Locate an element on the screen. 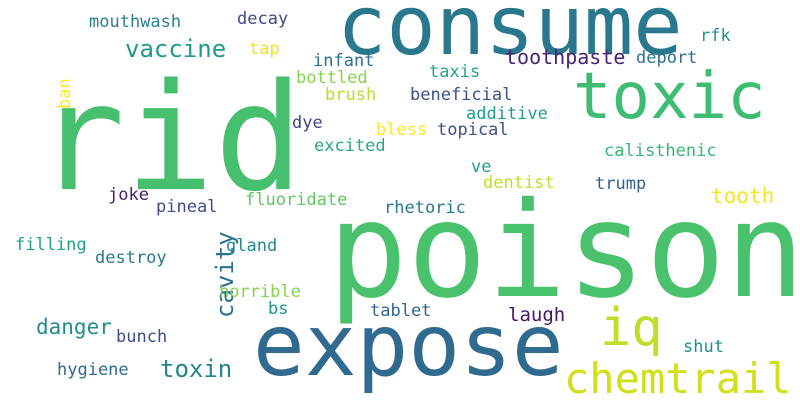 The width and height of the screenshot is (800, 400). word-toxic: toxic is located at coordinates (669, 97).